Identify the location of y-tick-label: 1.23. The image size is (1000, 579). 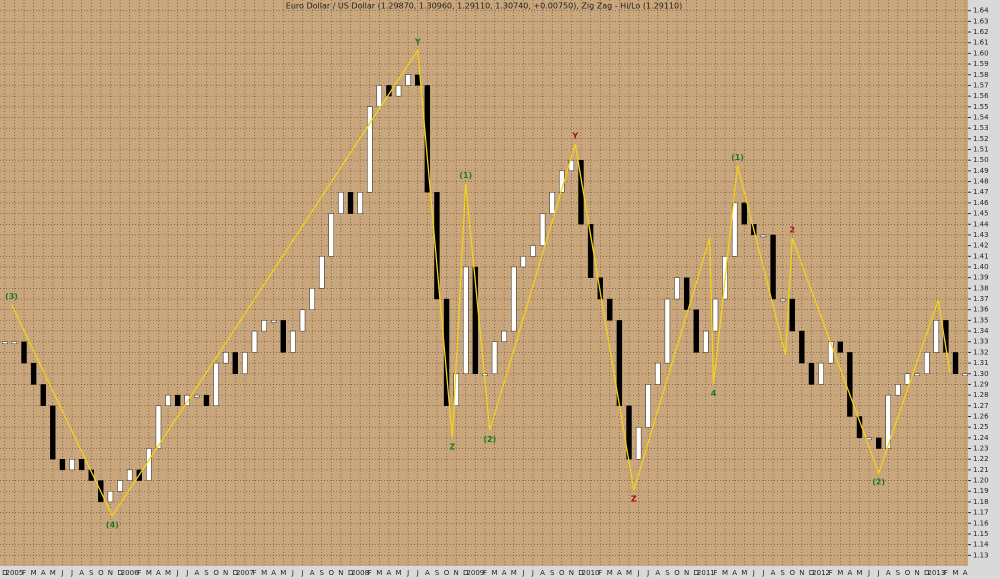
(981, 449).